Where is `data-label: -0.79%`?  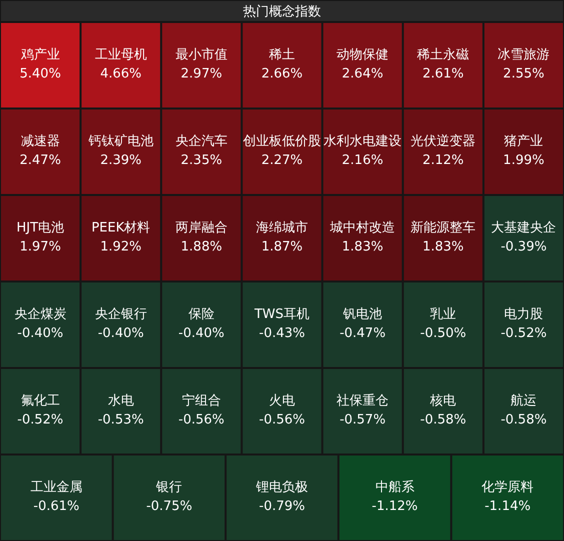
data-label: -0.79% is located at coordinates (282, 506).